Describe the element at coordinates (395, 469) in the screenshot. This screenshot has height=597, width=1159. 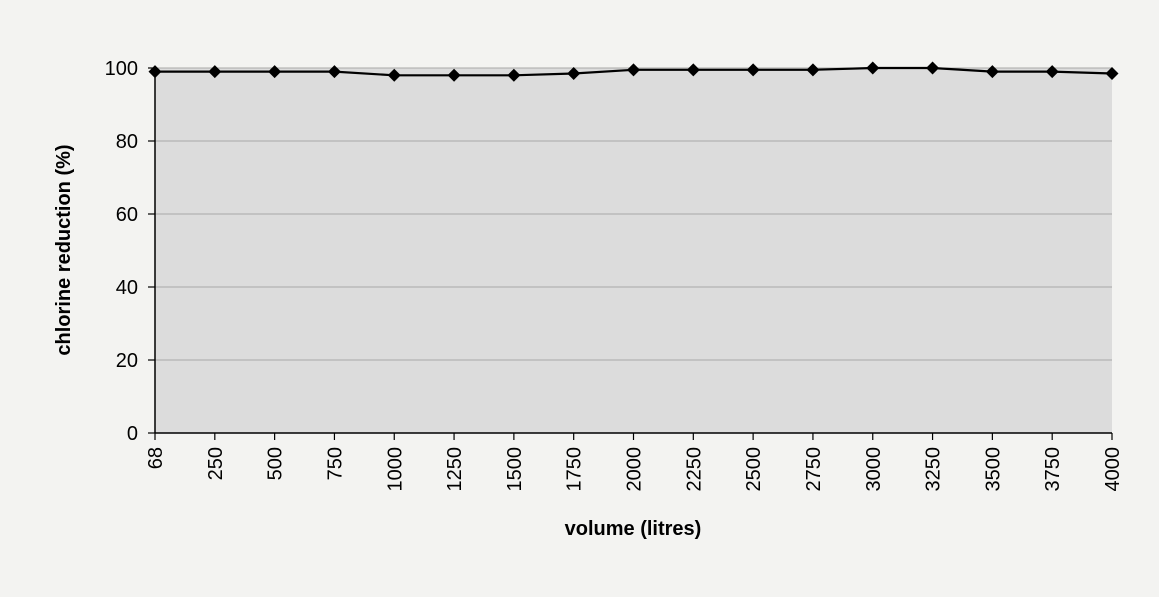
I see `x-tick-label: 1000` at that location.